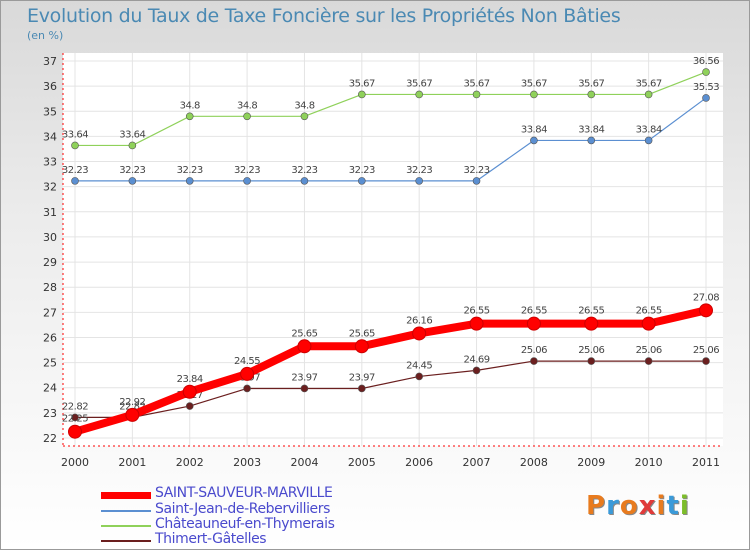  I want to click on x-tick-label: 2000, so click(75, 462).